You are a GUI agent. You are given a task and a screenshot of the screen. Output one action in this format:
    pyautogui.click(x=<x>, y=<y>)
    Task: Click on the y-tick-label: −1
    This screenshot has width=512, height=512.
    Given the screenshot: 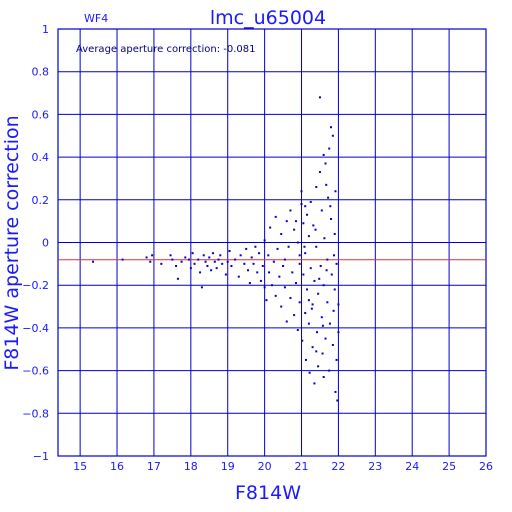 What is the action you would take?
    pyautogui.click(x=41, y=456)
    